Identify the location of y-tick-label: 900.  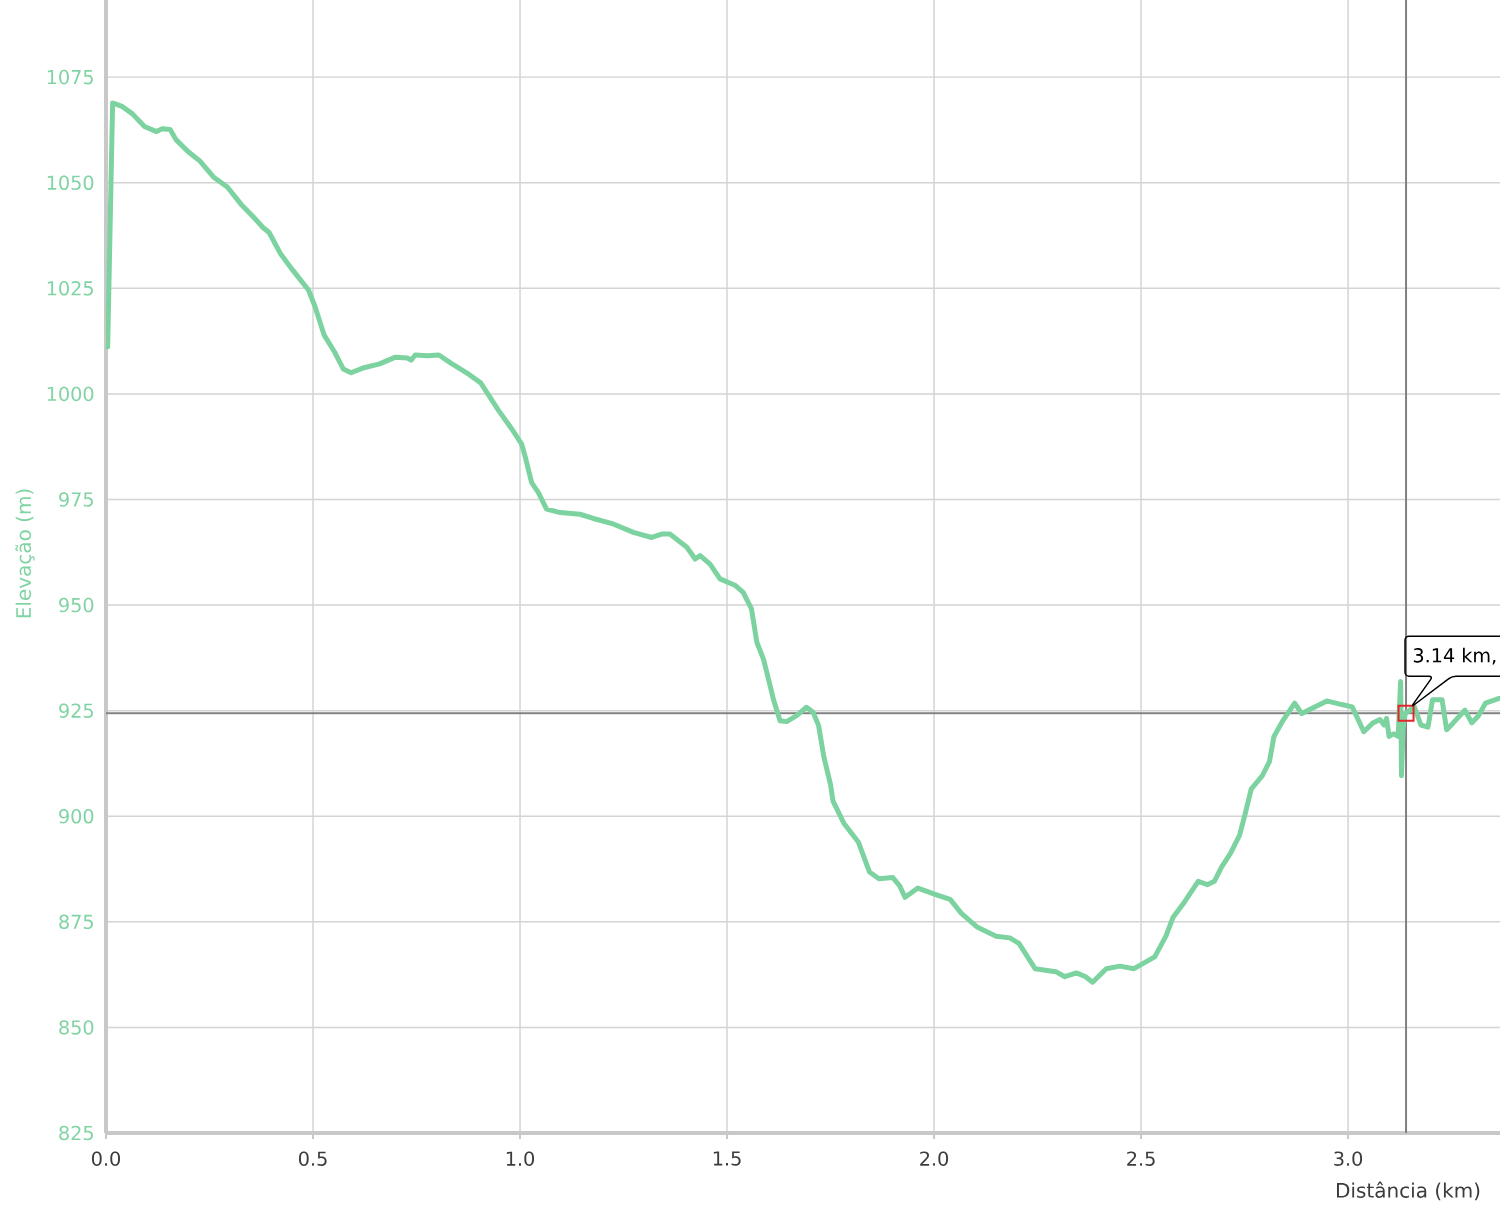
(76, 816).